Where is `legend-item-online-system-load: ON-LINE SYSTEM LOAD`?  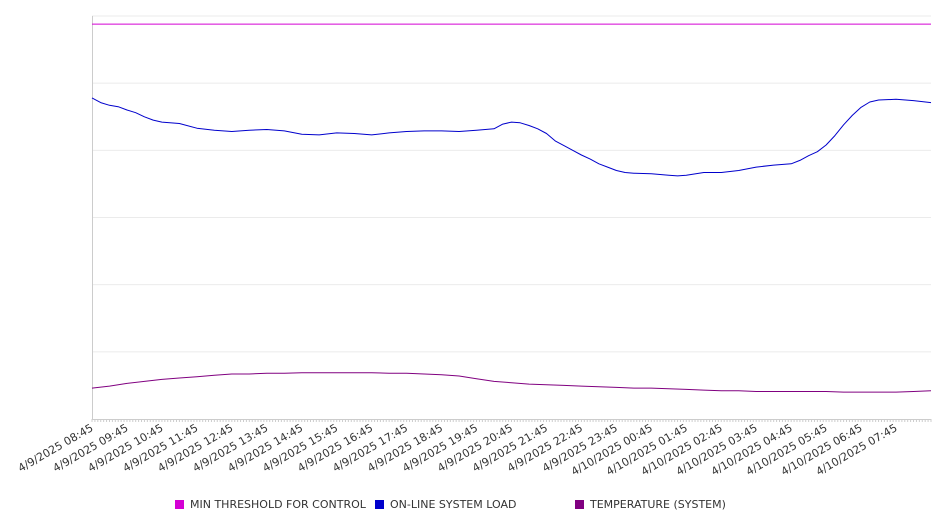
legend-item-online-system-load: ON-LINE SYSTEM LOAD is located at coordinates (445, 504).